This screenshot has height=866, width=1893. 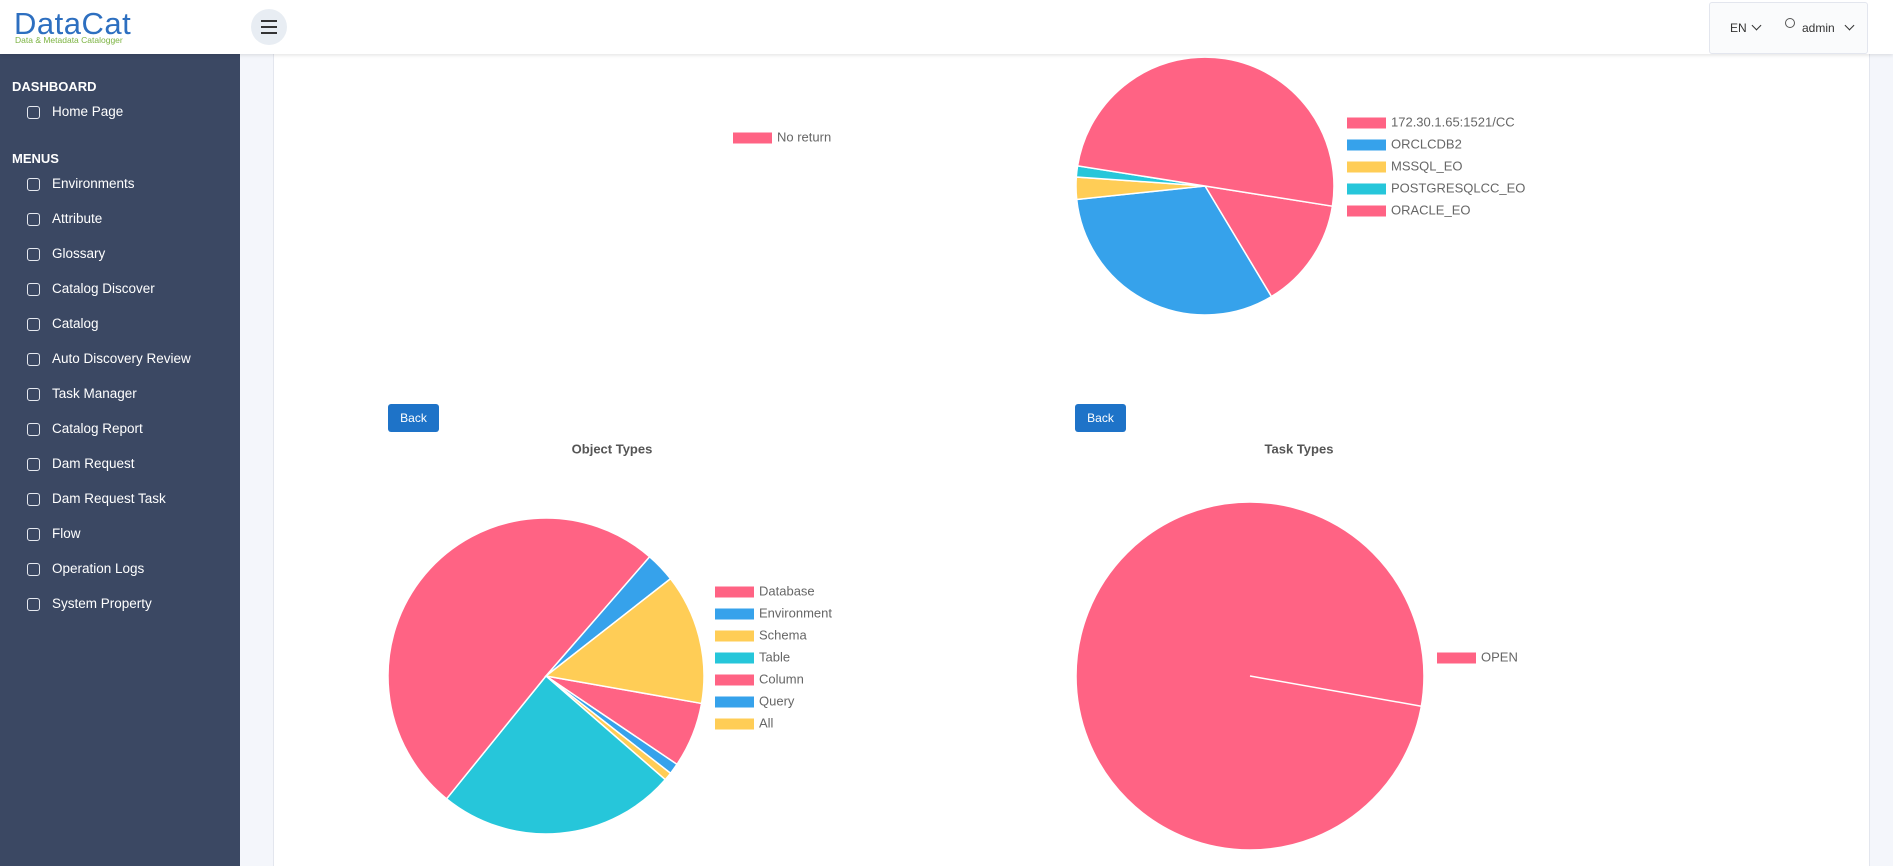 What do you see at coordinates (1426, 143) in the screenshot?
I see `legend-label: ORCLCDB2` at bounding box center [1426, 143].